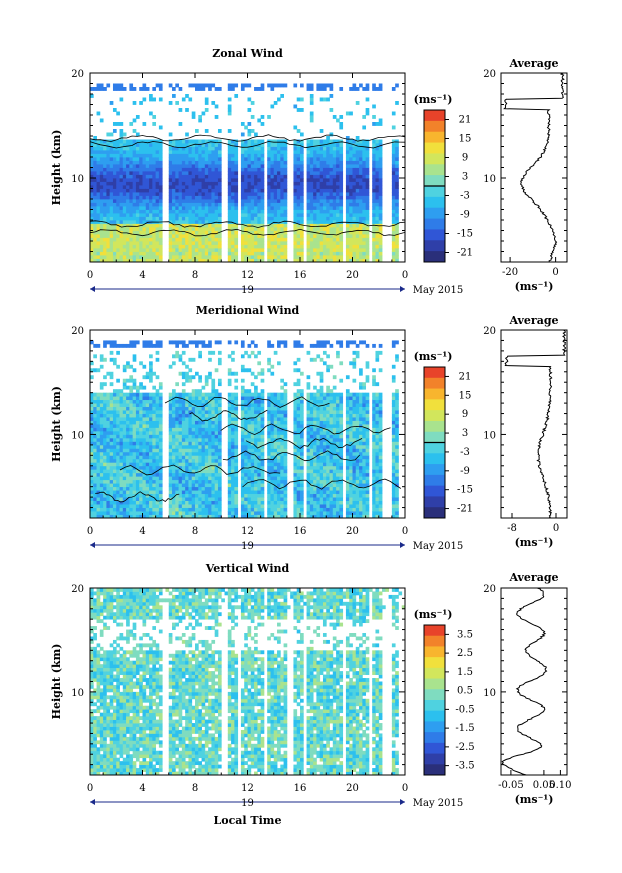 This screenshot has width=622, height=873. I want to click on month-label: May 2015, so click(438, 803).